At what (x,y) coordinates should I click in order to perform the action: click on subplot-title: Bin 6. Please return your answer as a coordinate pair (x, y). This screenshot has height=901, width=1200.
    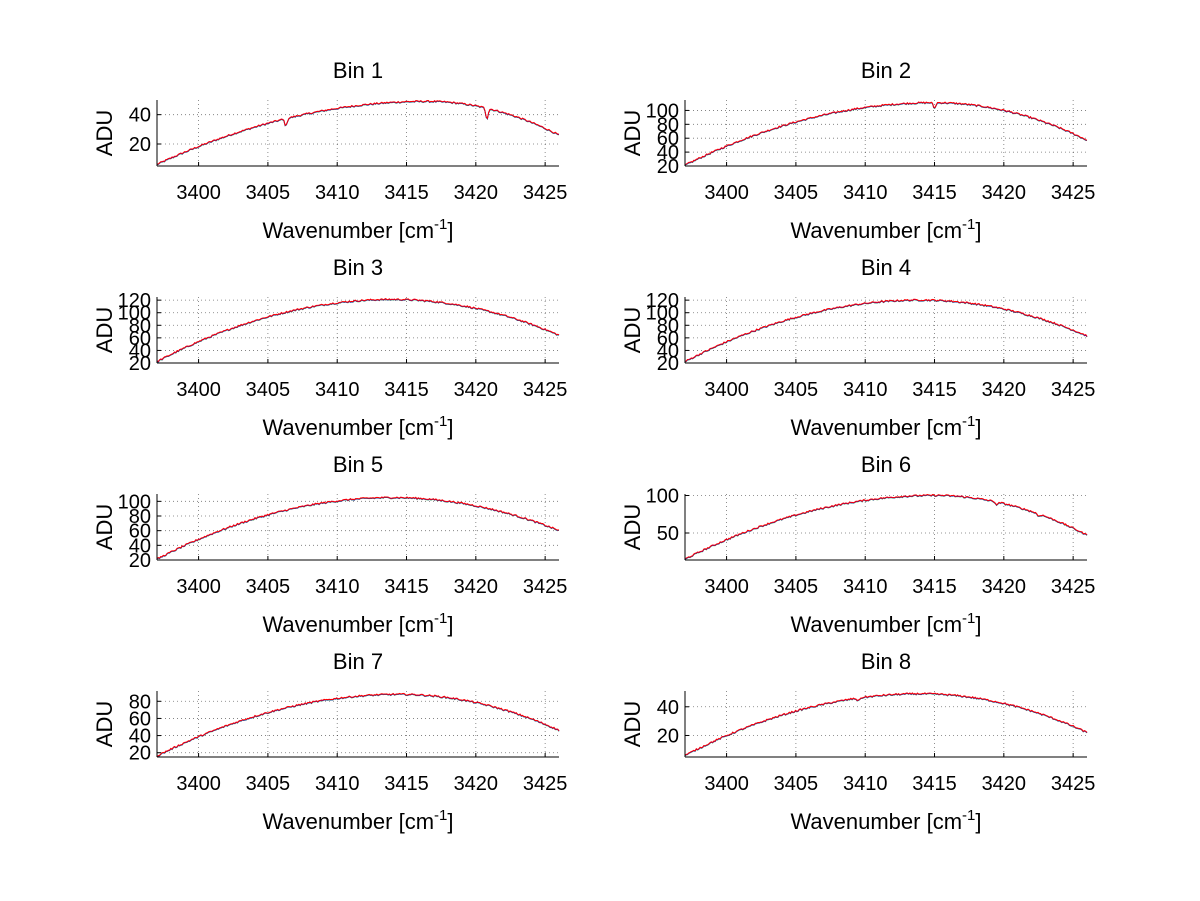
    Looking at the image, I should click on (886, 464).